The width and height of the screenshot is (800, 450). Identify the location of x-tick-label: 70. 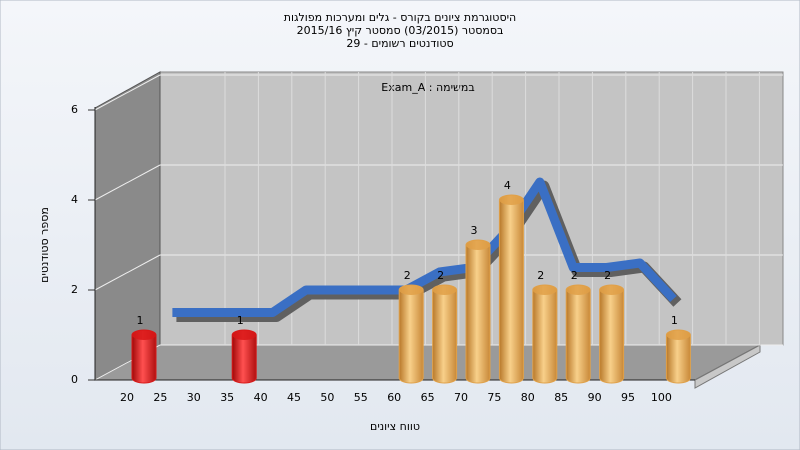
(461, 397).